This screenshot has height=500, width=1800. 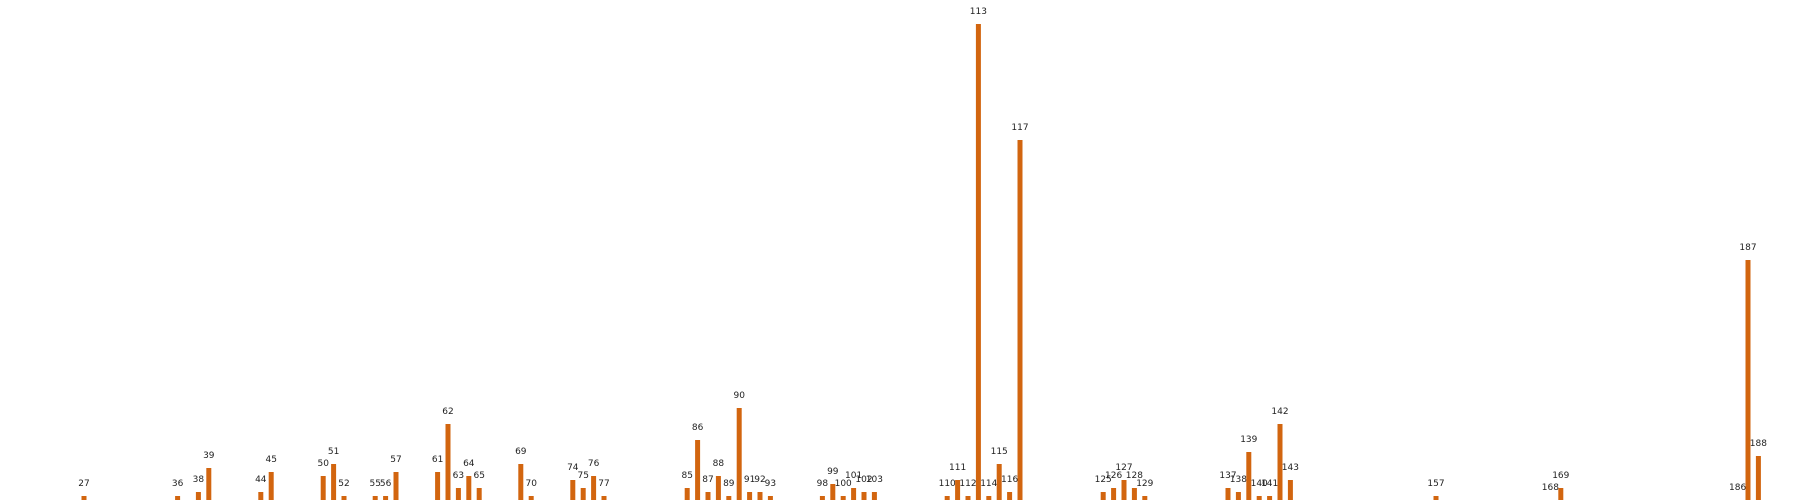 I want to click on data-label-45: 45, so click(x=270, y=460).